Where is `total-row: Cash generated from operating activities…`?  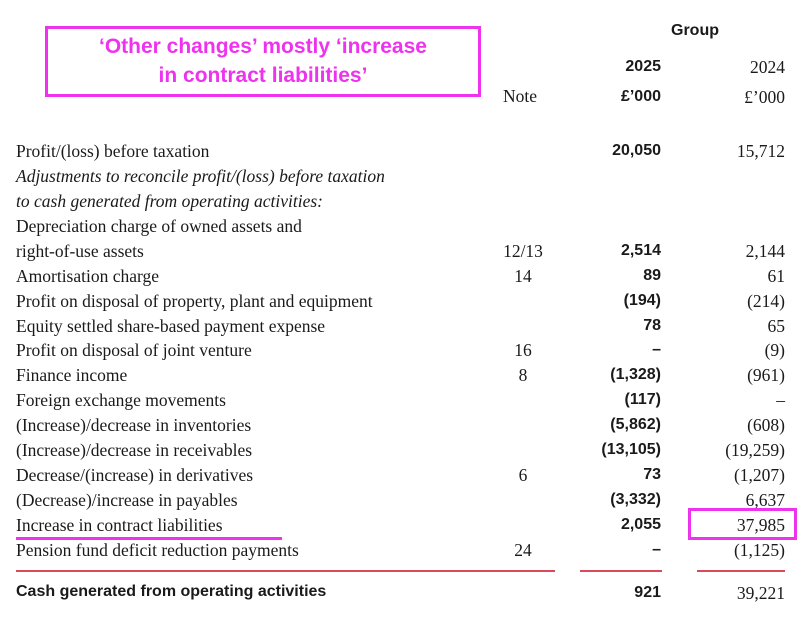 total-row: Cash generated from operating activities… is located at coordinates (405, 595).